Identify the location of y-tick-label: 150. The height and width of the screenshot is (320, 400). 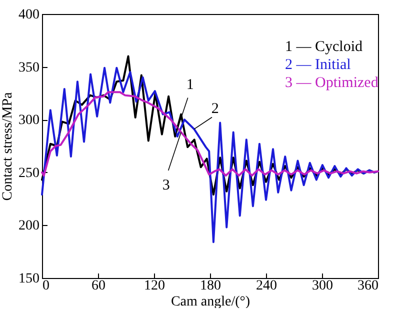
(29, 279).